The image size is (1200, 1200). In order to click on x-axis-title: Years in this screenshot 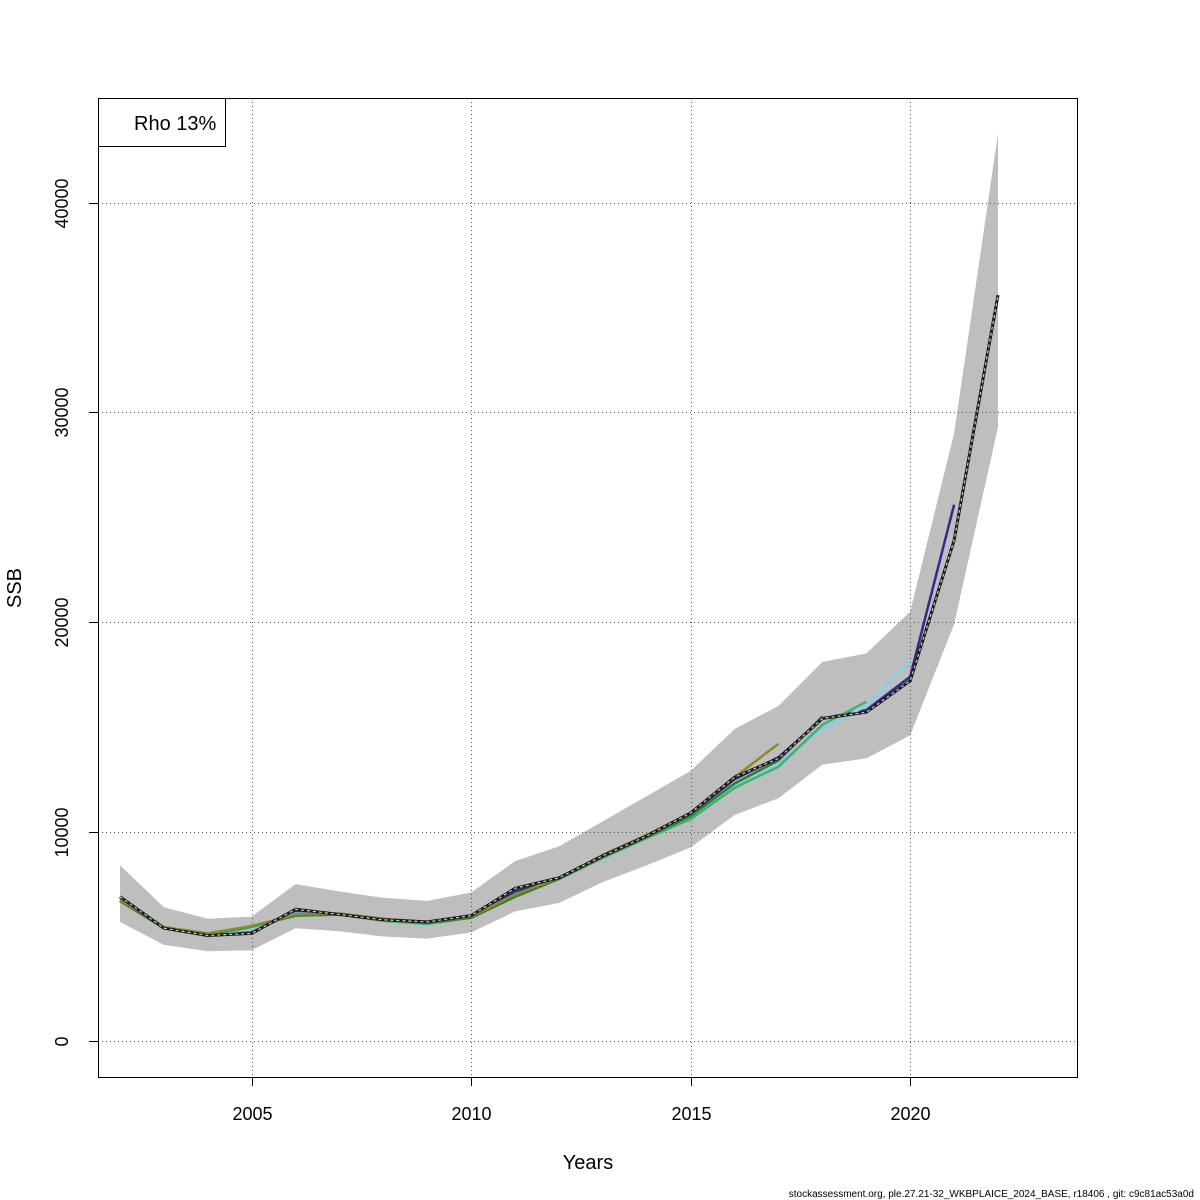, I will do `click(588, 1163)`.